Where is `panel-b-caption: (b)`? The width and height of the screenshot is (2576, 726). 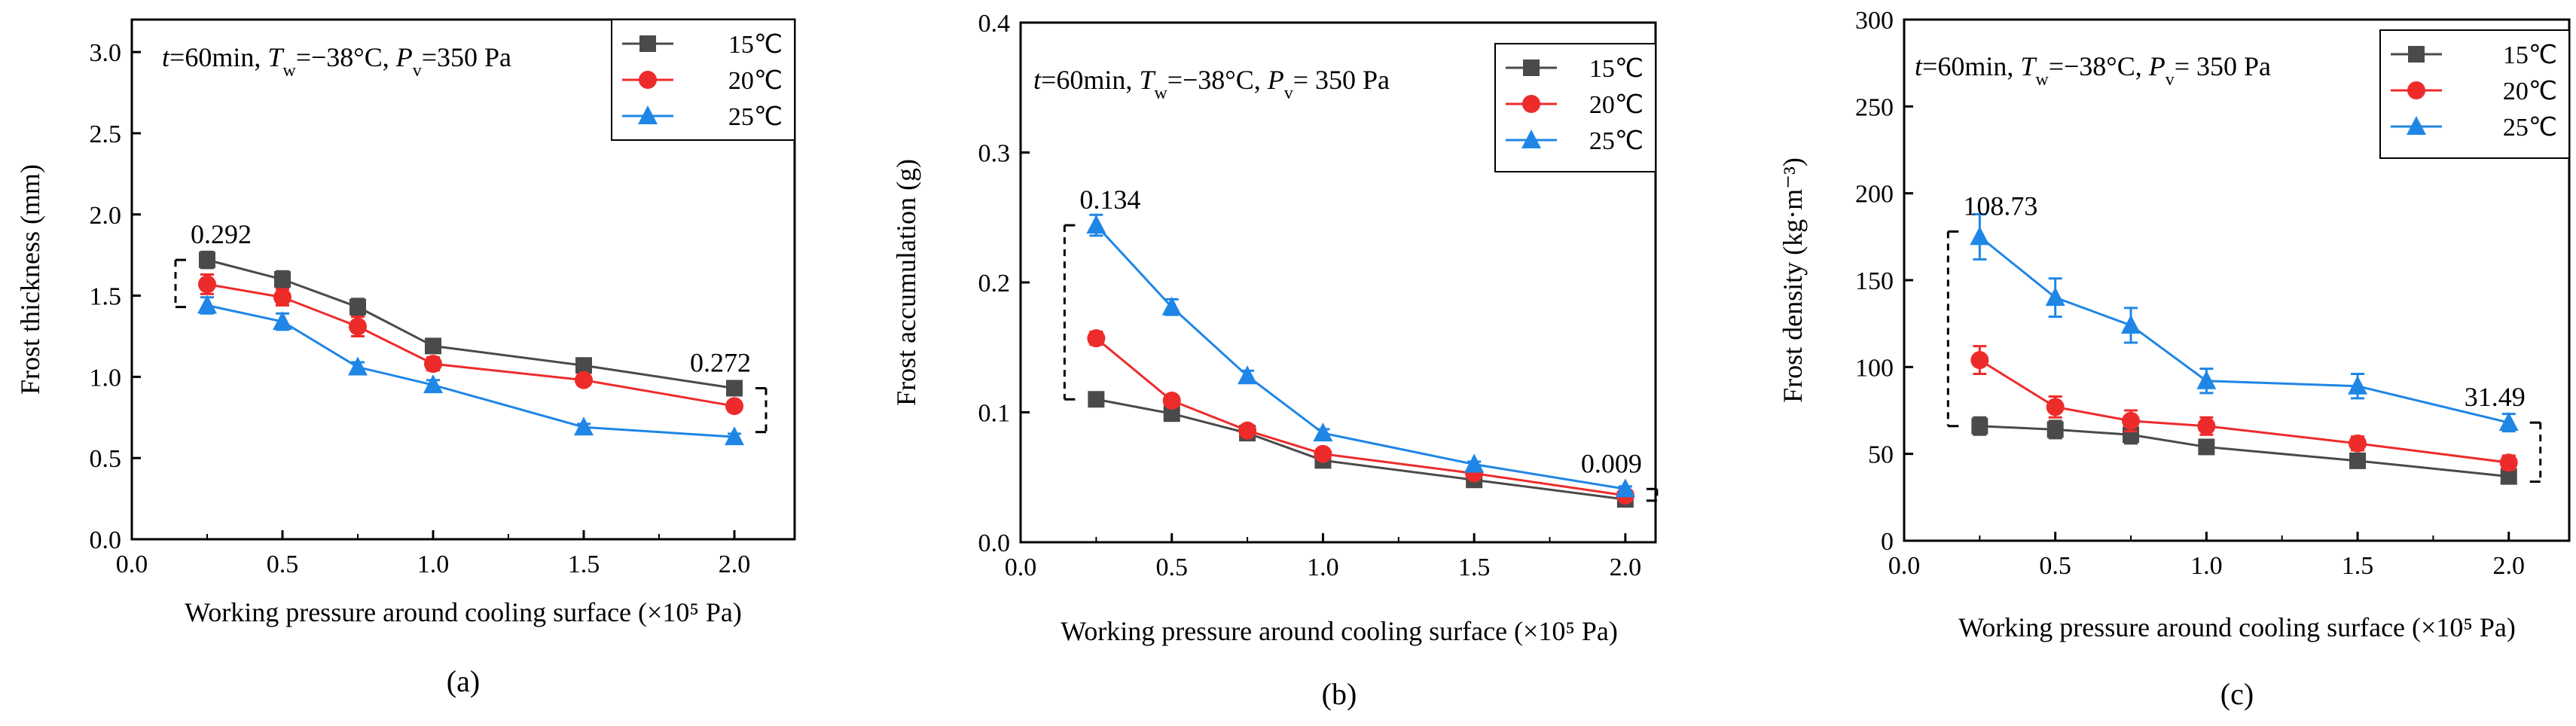
panel-b-caption: (b) is located at coordinates (1340, 694).